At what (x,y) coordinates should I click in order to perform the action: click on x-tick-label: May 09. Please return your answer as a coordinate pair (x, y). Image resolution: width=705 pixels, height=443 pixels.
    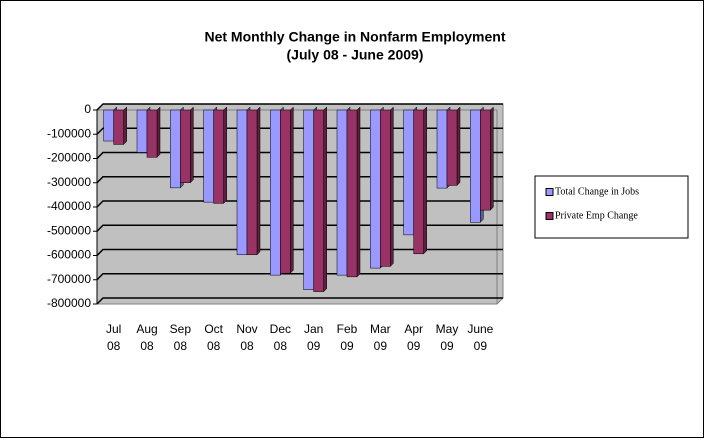
    Looking at the image, I should click on (447, 337).